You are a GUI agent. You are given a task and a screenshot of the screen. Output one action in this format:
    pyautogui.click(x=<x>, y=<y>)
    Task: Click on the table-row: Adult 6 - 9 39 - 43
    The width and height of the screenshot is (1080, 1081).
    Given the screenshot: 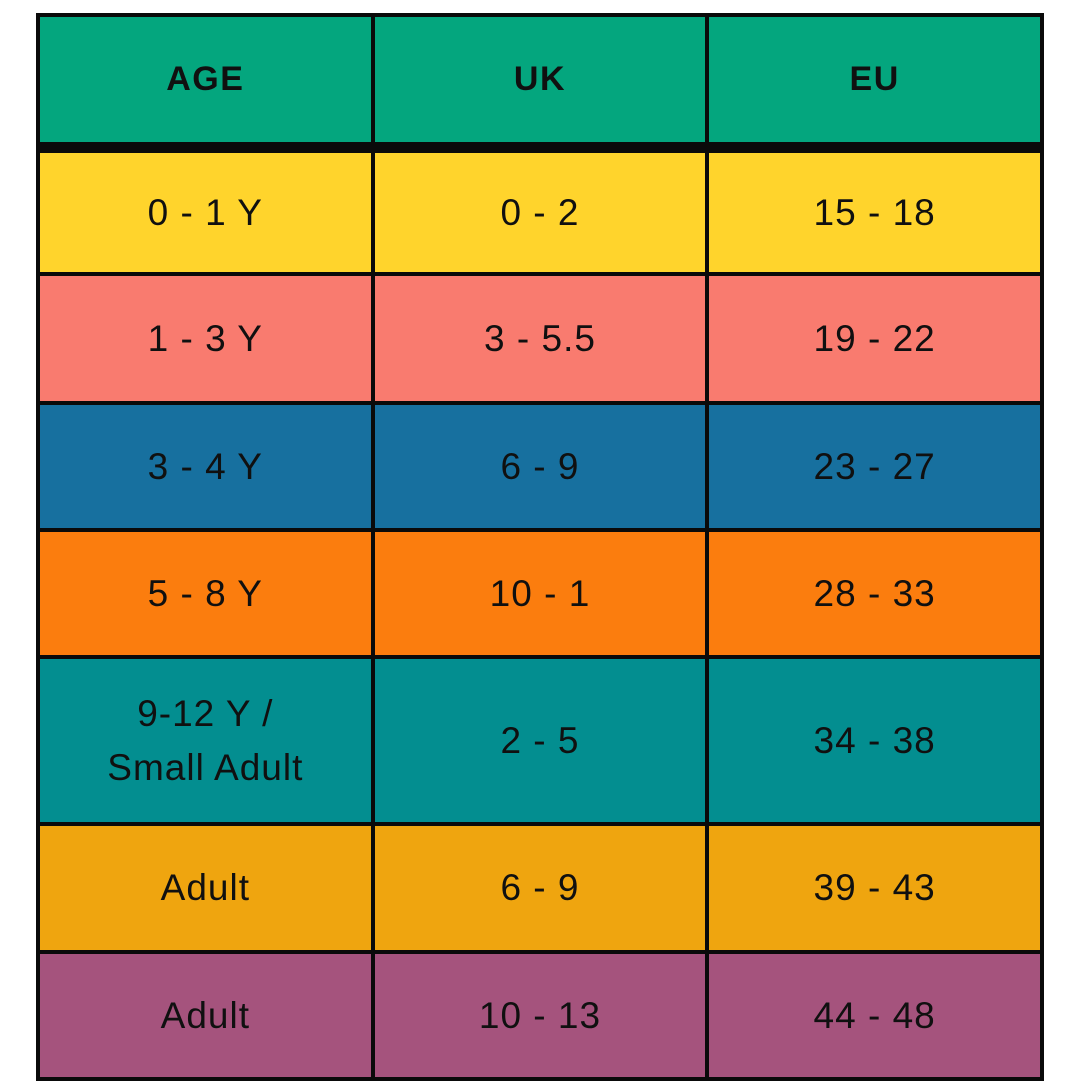 What is the action you would take?
    pyautogui.click(x=540, y=888)
    